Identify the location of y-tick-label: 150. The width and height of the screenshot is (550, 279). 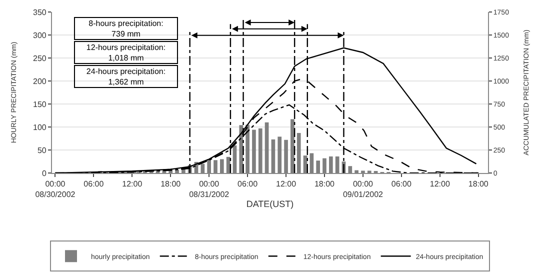
(40, 104).